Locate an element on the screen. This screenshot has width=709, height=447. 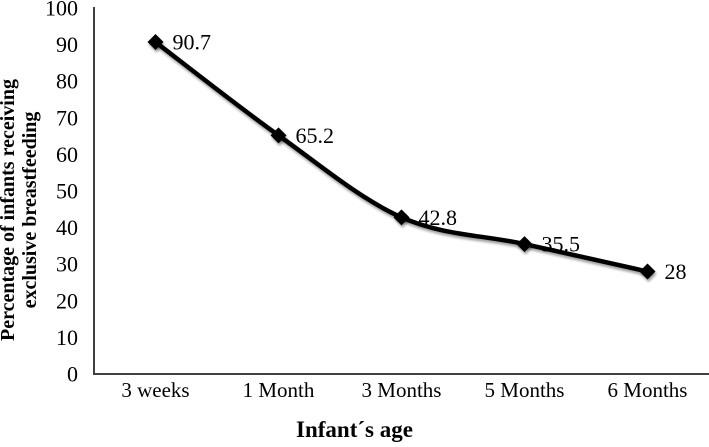
y-tick-label: 20 is located at coordinates (67, 300).